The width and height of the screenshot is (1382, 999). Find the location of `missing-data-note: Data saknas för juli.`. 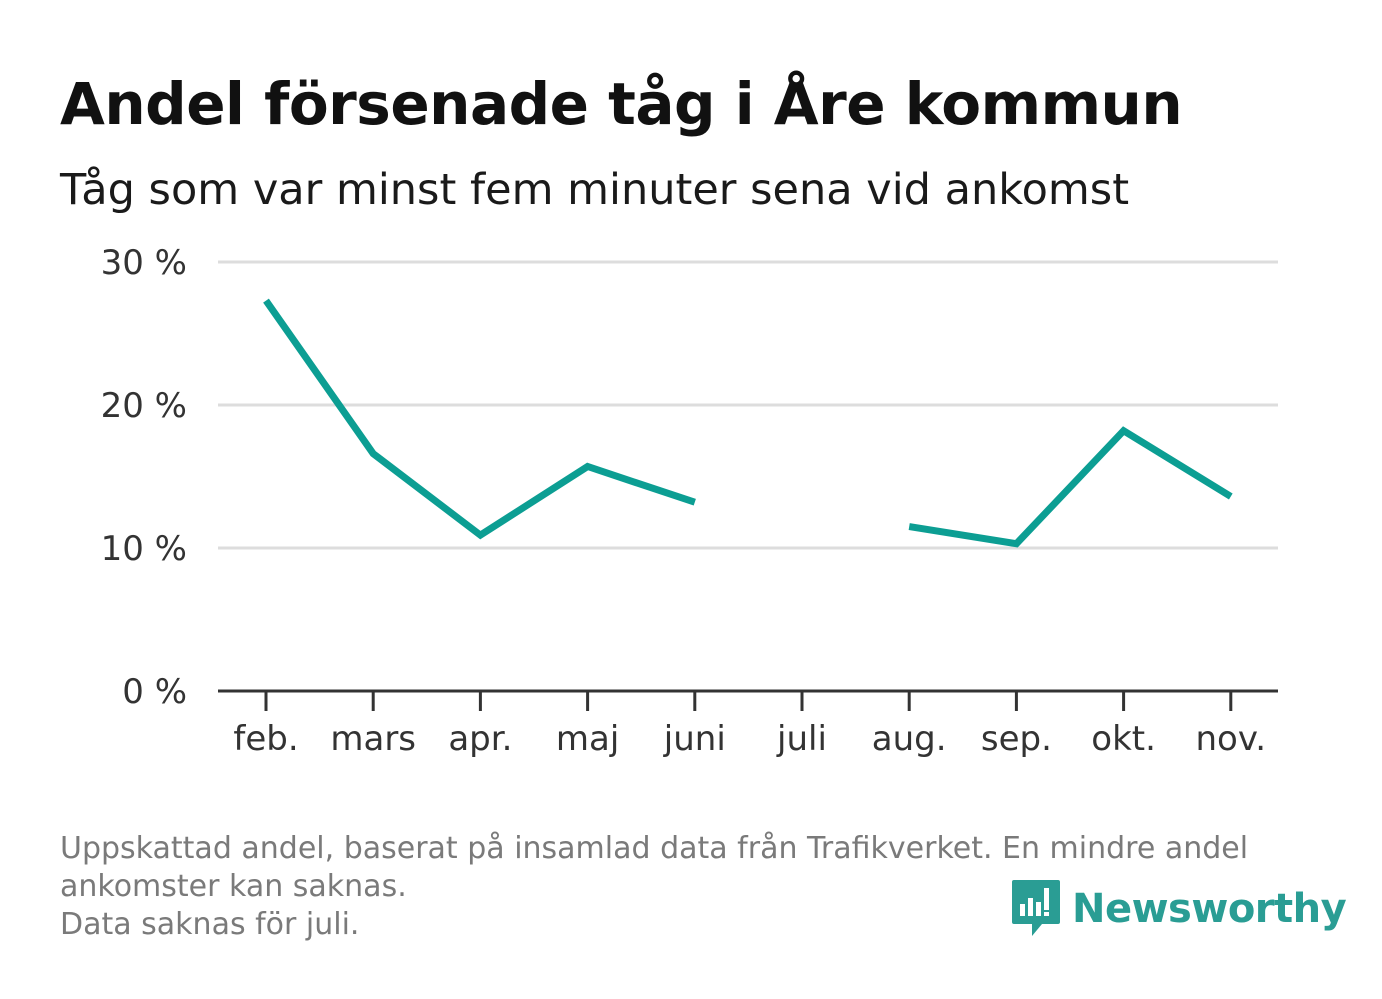

missing-data-note: Data saknas för juli. is located at coordinates (210, 924).